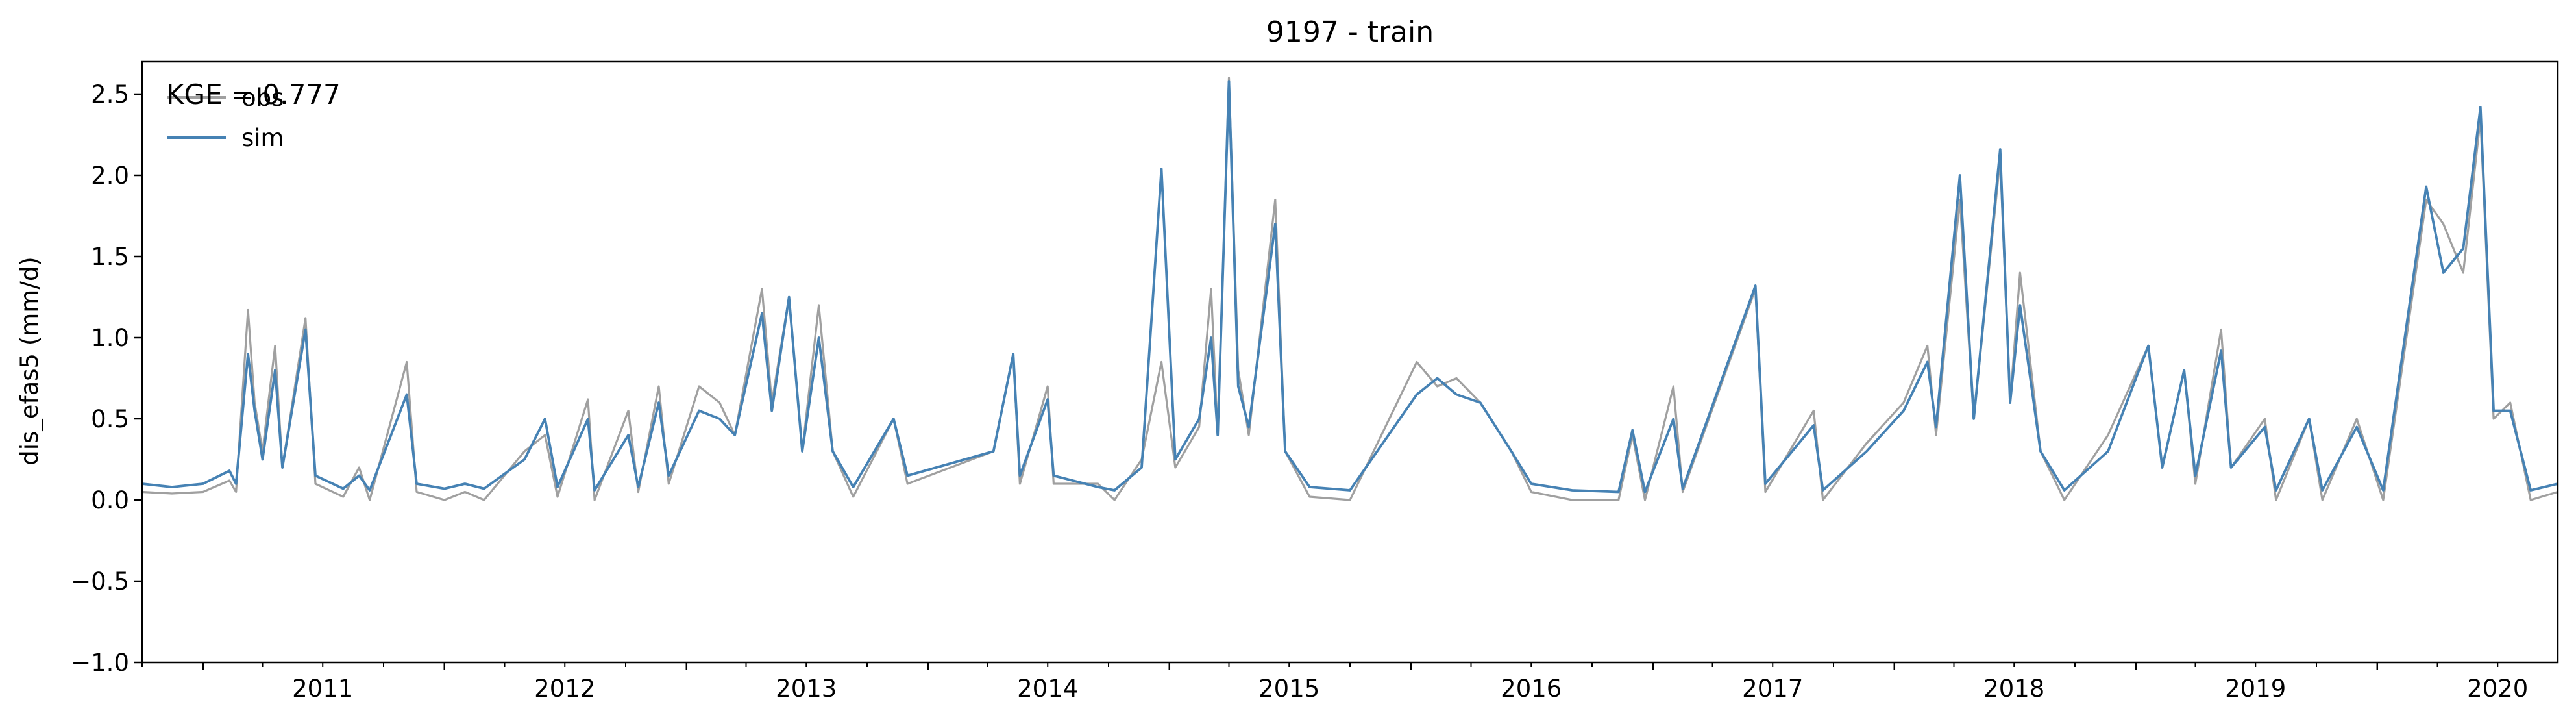  What do you see at coordinates (1531, 689) in the screenshot?
I see `x-tick-label: 2016` at bounding box center [1531, 689].